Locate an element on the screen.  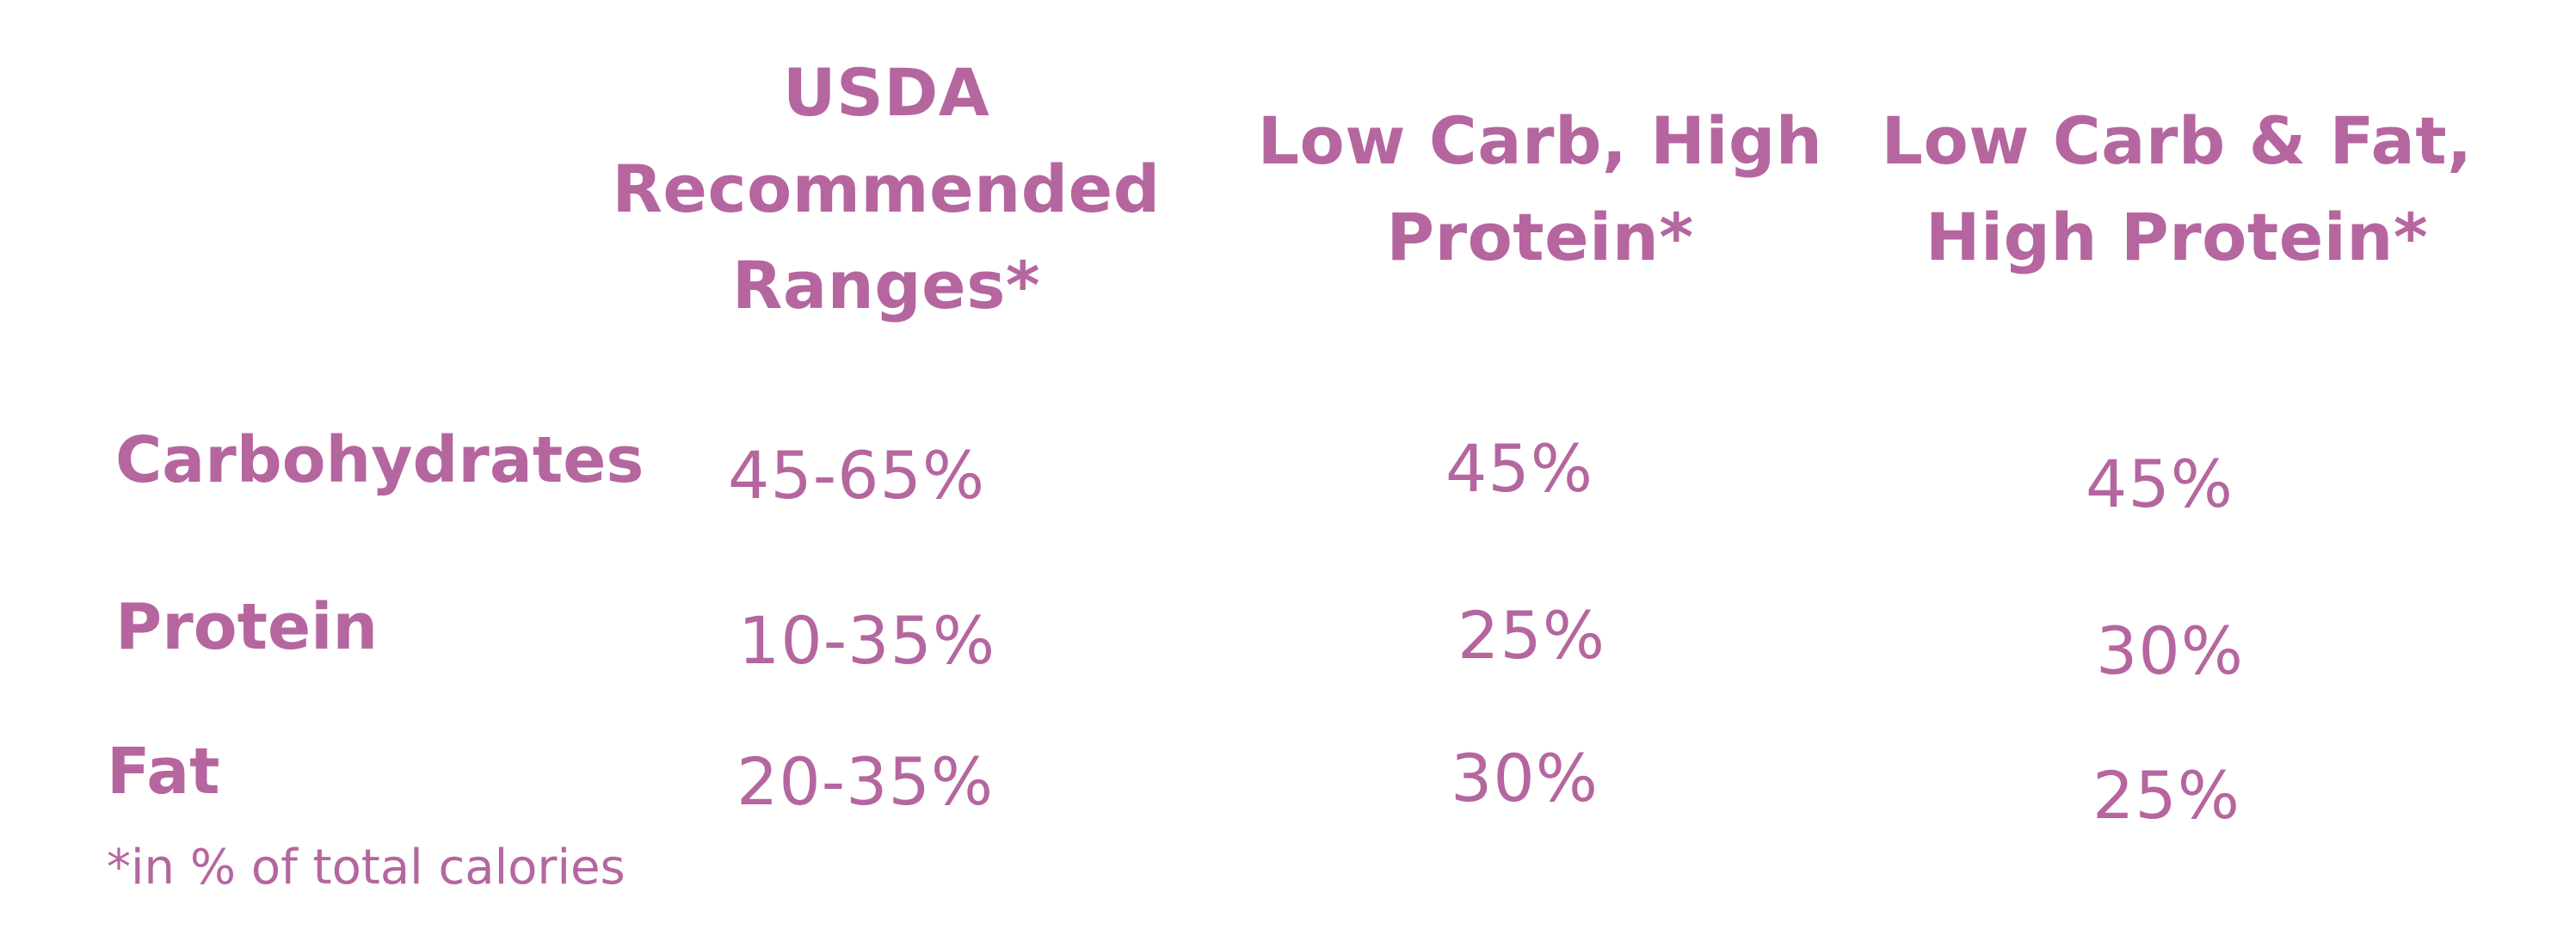
column-header-low-carb-high-protein: Low Carb, High Protein* is located at coordinates (1540, 188).